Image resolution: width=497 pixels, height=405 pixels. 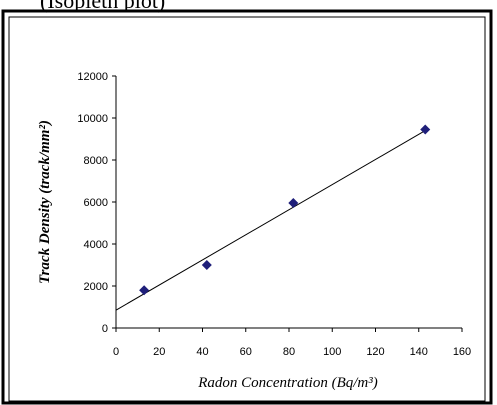 What do you see at coordinates (375, 352) in the screenshot?
I see `x-tick-label: 120` at bounding box center [375, 352].